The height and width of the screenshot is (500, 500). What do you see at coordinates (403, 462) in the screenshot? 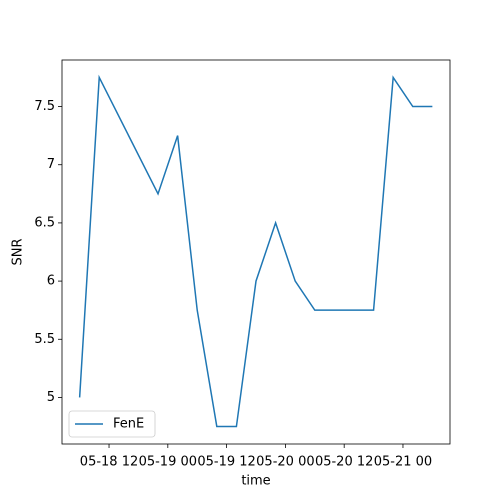
I see `x-tick-label: 05-21 00` at bounding box center [403, 462].